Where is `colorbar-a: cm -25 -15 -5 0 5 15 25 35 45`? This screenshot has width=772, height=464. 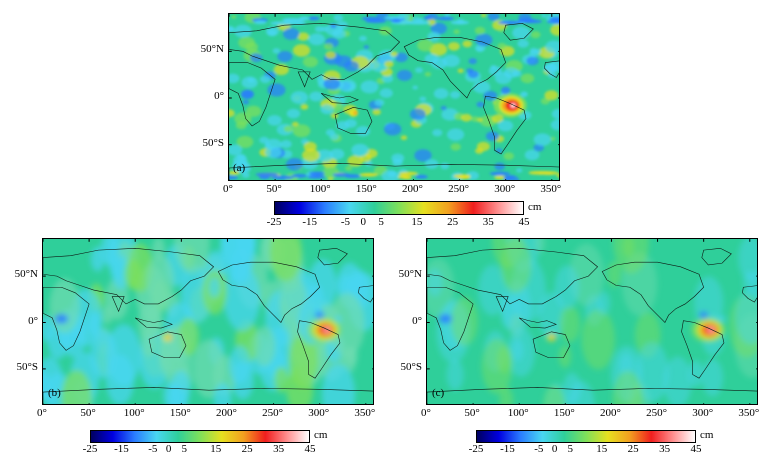 colorbar-a: cm -25 -15 -5 0 5 15 25 35 45 is located at coordinates (410, 216).